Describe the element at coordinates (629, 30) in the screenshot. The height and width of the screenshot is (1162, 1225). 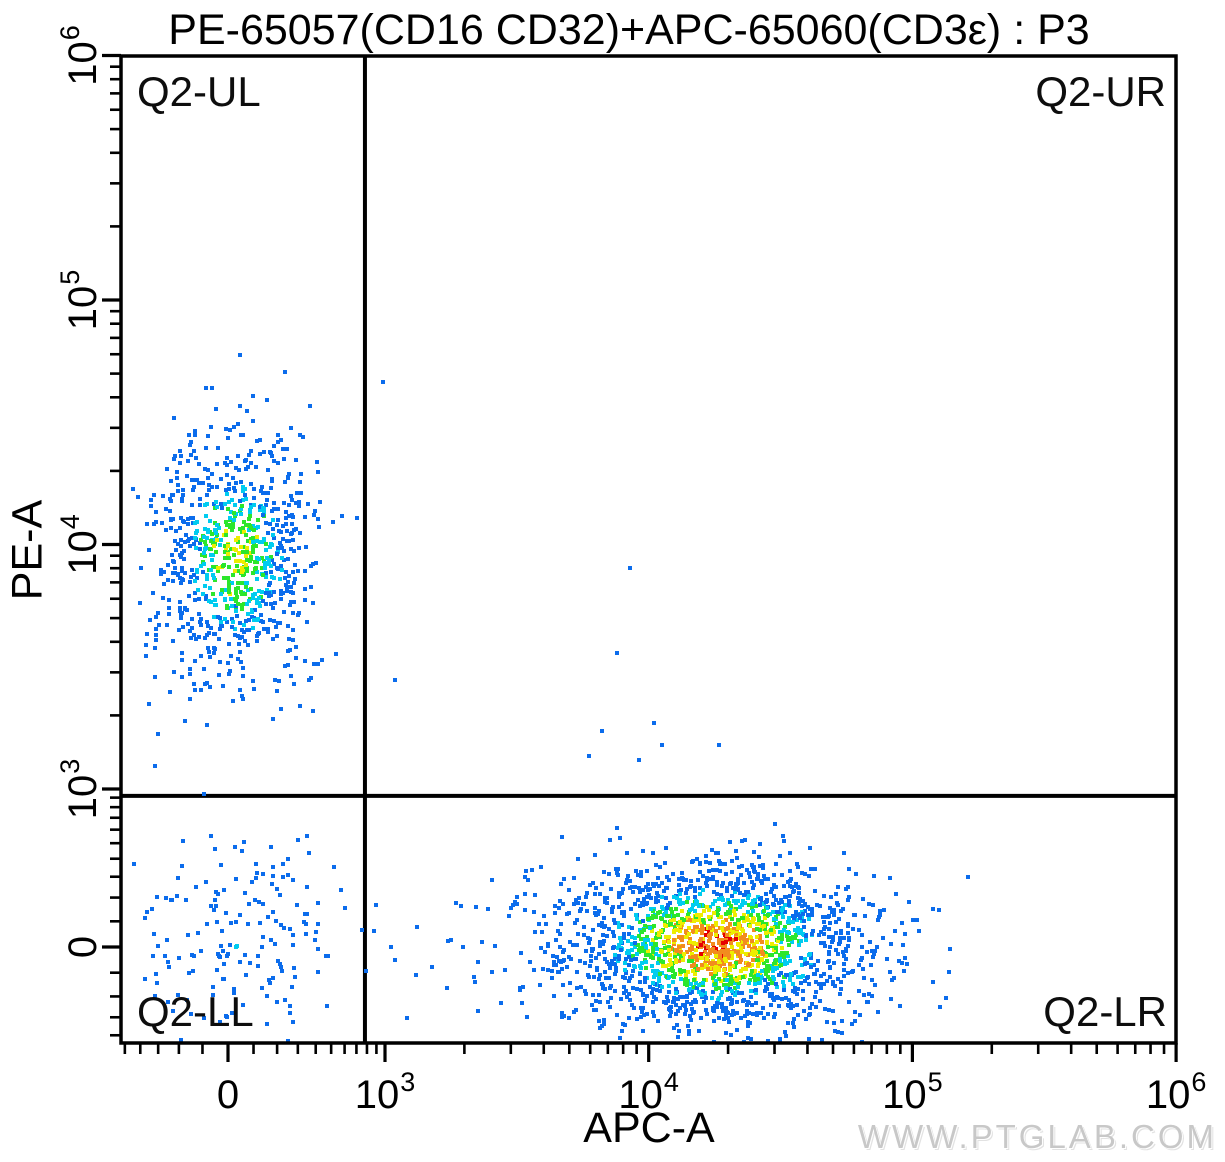
I see `chart-title: PE-65057(CD16 CD32)+APC-65060(CD3ε) : P3` at that location.